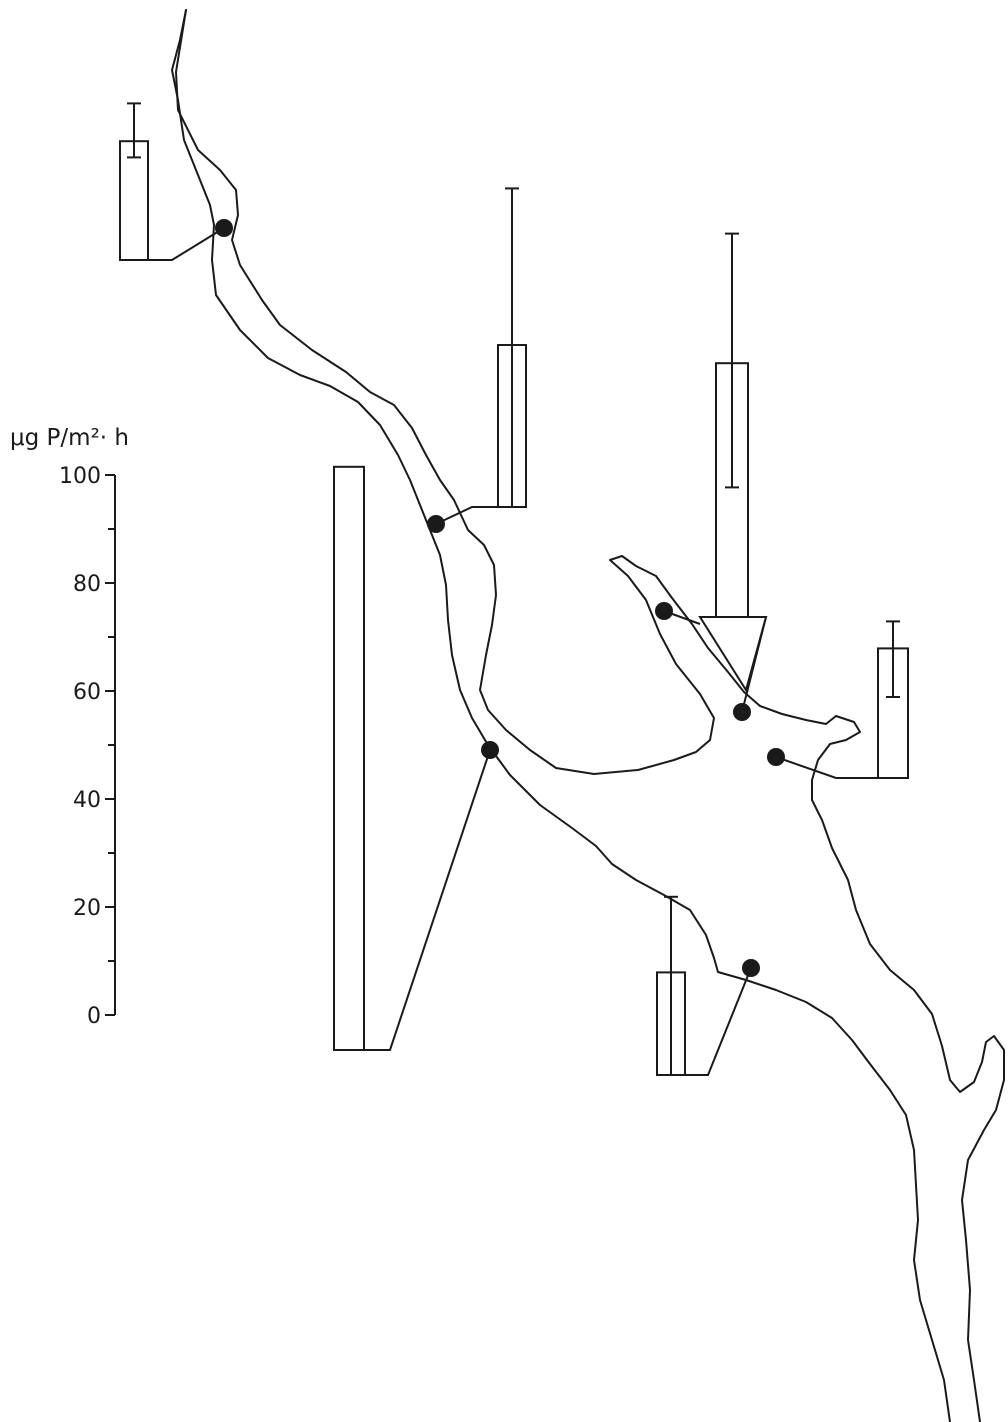 The width and height of the screenshot is (1008, 1422). Describe the element at coordinates (87, 908) in the screenshot. I see `scale-tick-label: 20` at that location.